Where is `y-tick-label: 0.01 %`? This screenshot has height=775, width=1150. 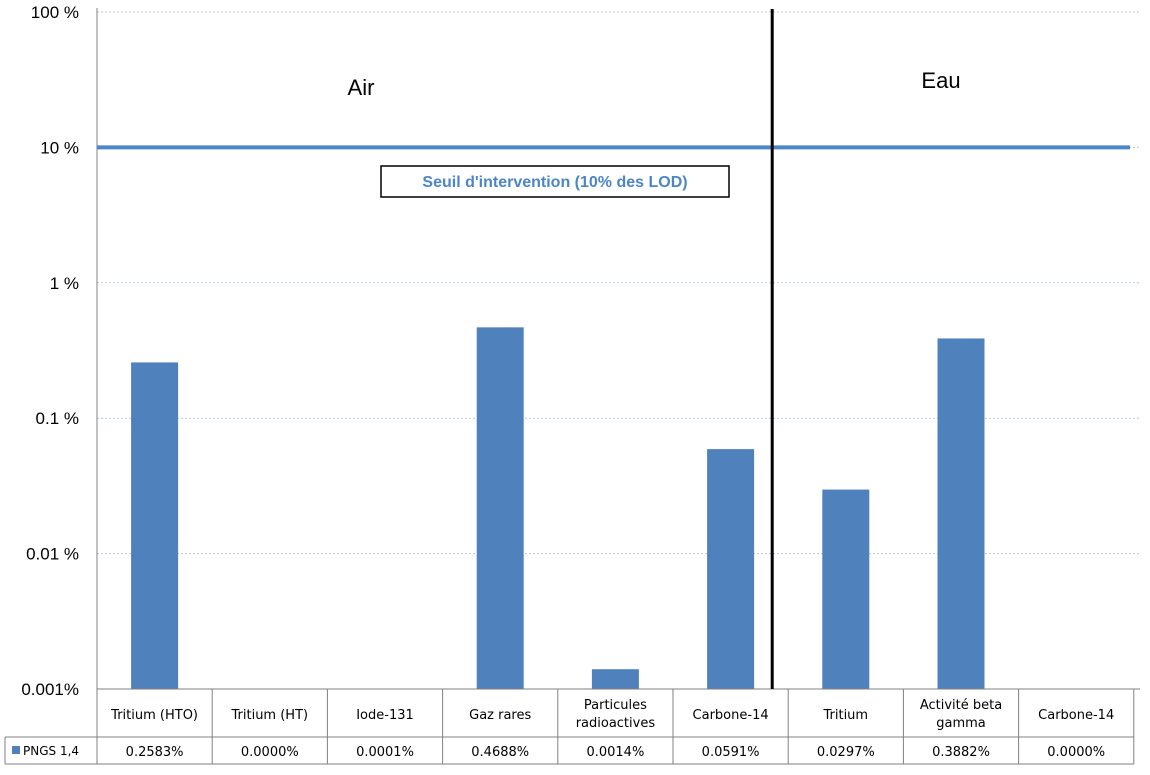
y-tick-label: 0.01 % is located at coordinates (52, 554).